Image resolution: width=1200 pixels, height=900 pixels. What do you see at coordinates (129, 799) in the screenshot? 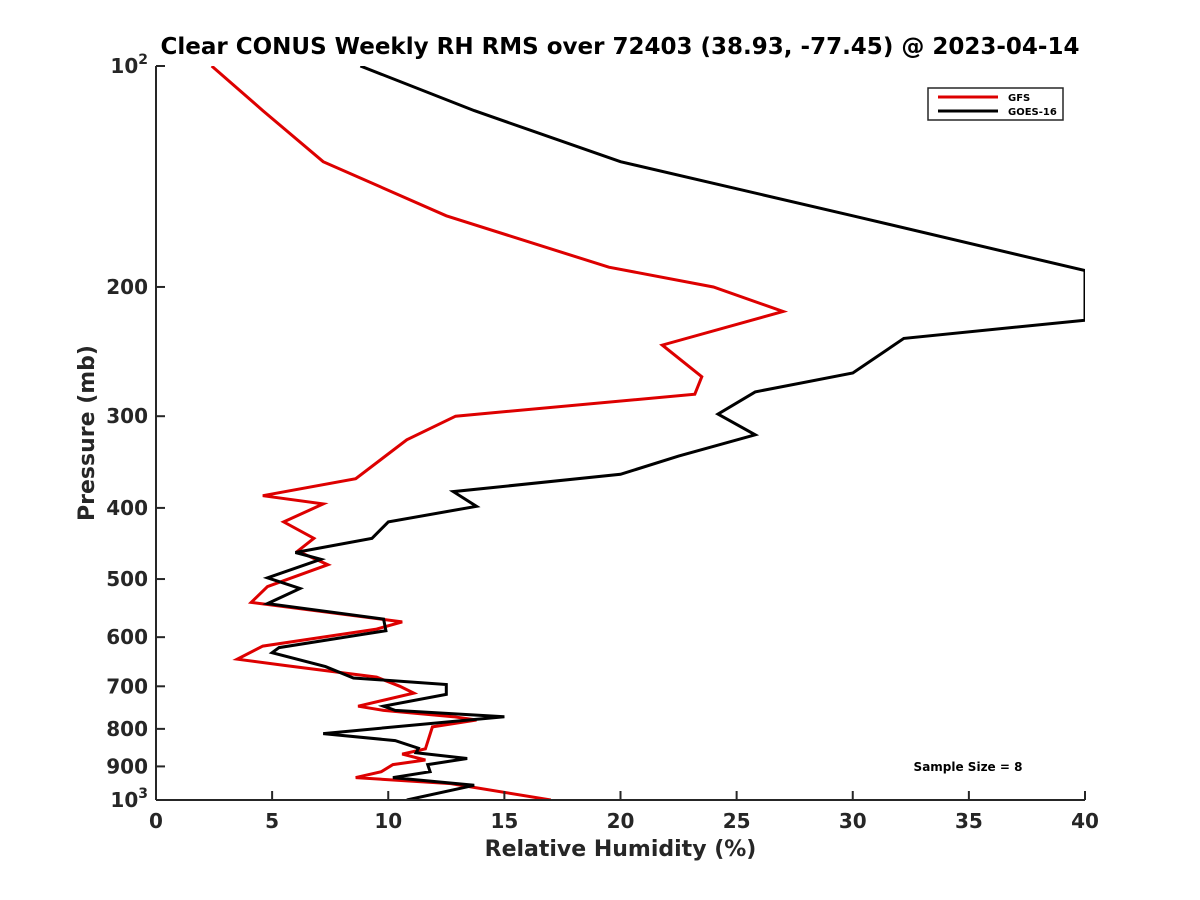
I see `y-tick-label: 10³` at bounding box center [129, 799].